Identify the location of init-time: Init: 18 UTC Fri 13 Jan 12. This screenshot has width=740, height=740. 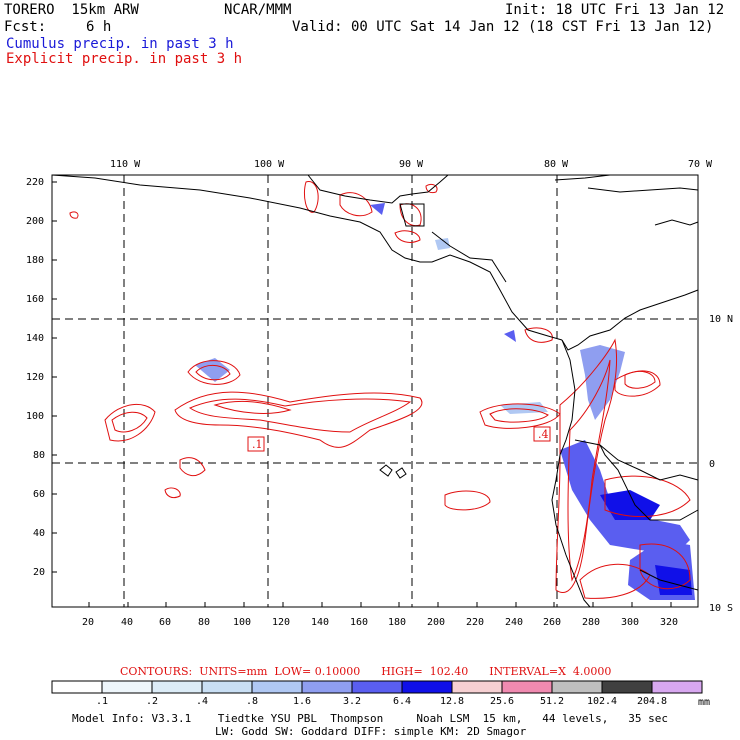
(615, 10).